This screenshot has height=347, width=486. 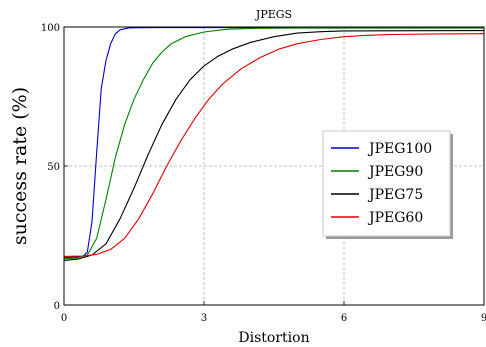 I want to click on x-tick-label: 6, so click(x=344, y=318).